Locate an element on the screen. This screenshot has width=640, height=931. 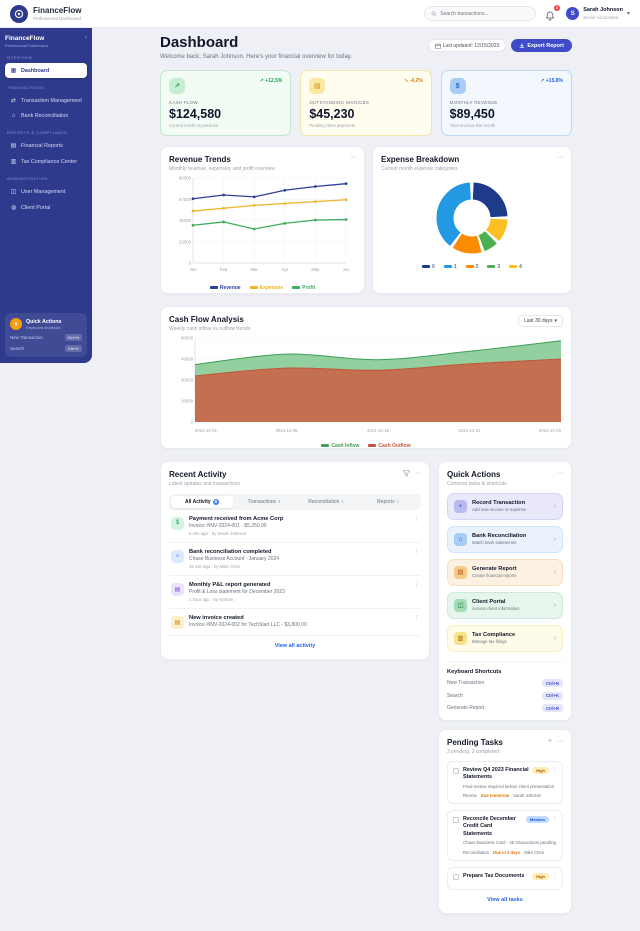
revenue-trends-chart: 0 22500 45000 67500 90000 Jan Feb Mar Apr May Jun is located at coordinates (264, 223).